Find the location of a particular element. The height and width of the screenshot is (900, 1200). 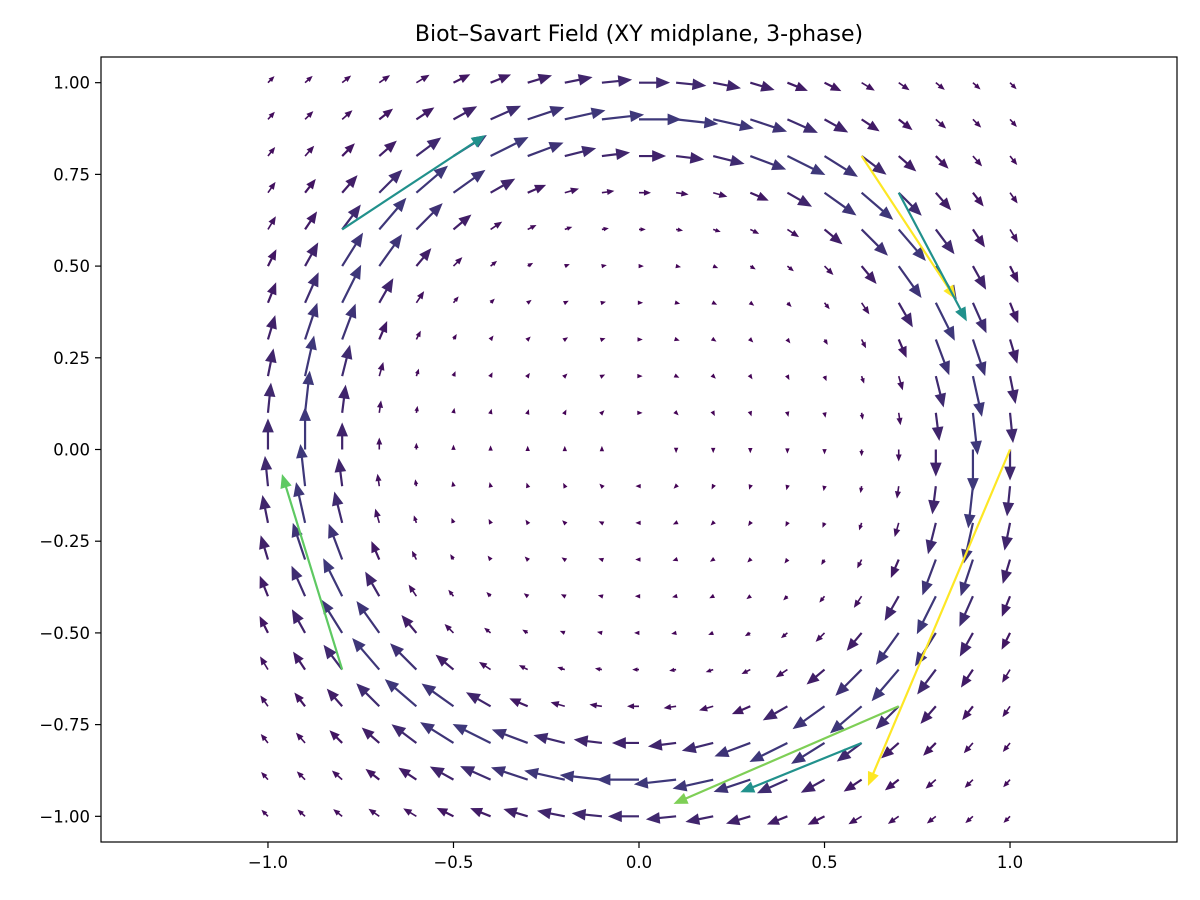

x-tick-label: −0.5 is located at coordinates (453, 862).